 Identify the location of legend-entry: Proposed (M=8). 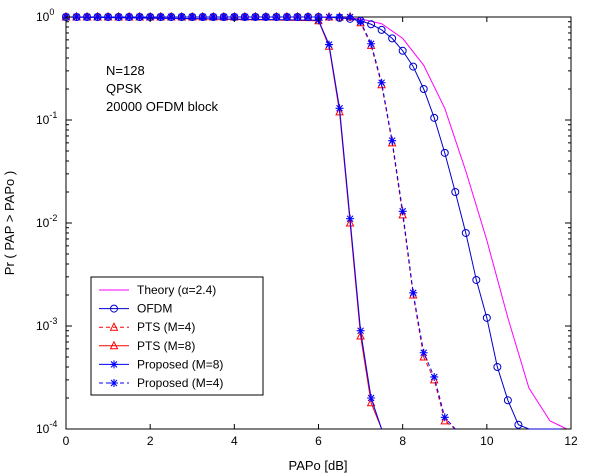
(161, 364).